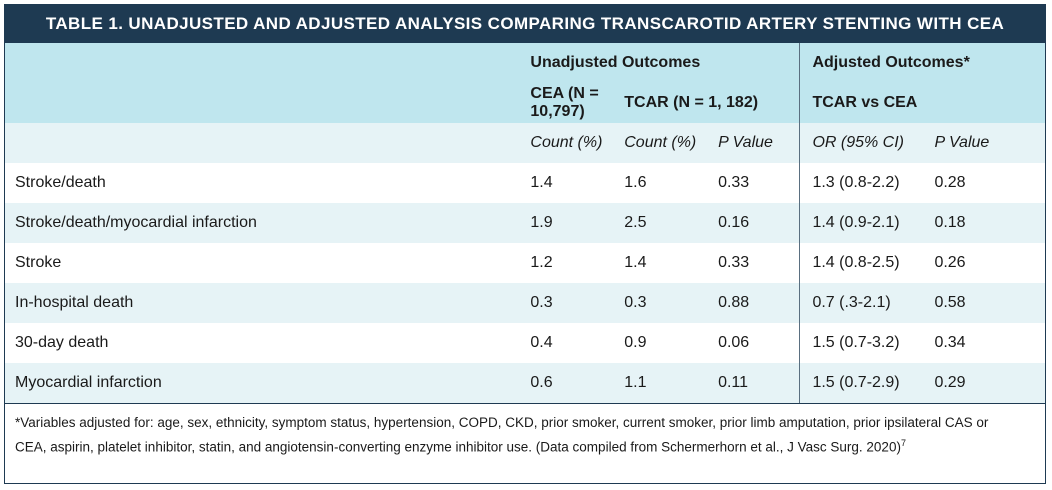 This screenshot has height=490, width=1052. Describe the element at coordinates (861, 183) in the screenshot. I see `cell-or: 1.3 (0.8-2.2)` at that location.